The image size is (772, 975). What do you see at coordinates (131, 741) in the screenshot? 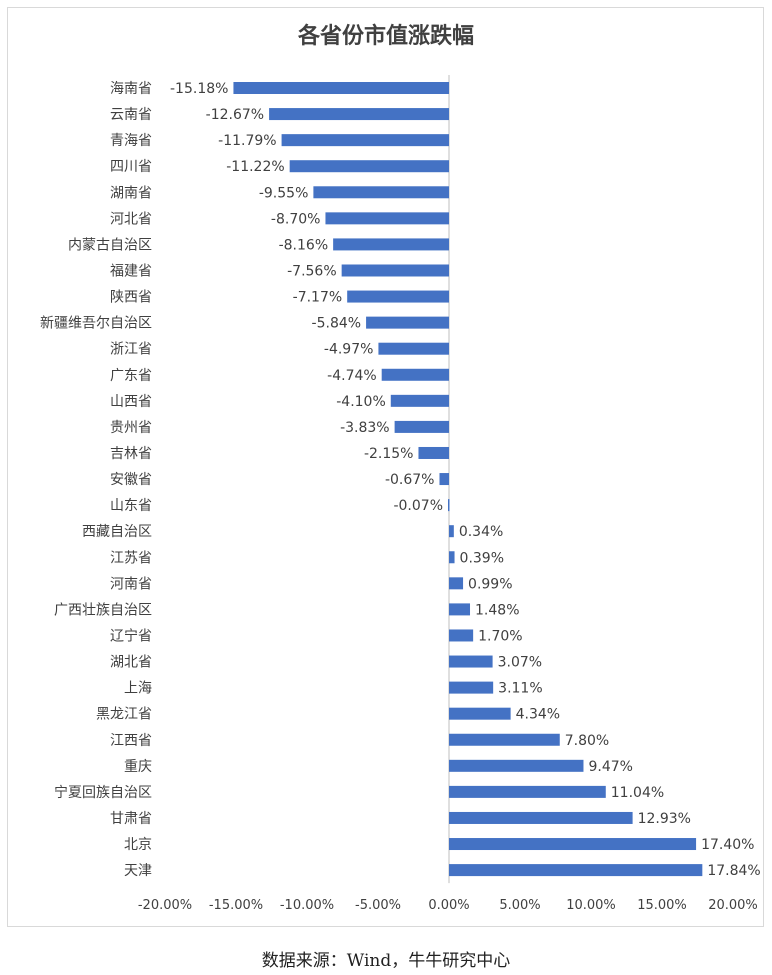
I see `category-label: 江西省` at bounding box center [131, 741].